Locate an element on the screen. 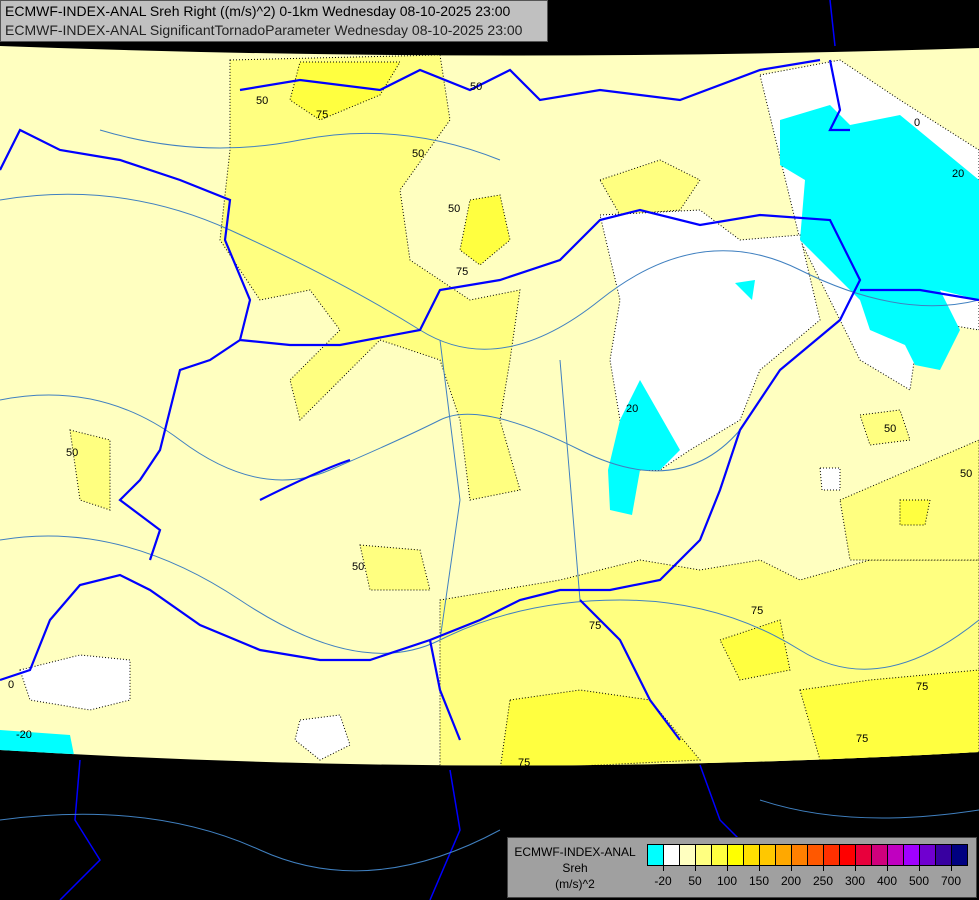 The height and width of the screenshot is (900, 979). legend-tick-label: 250 is located at coordinates (823, 881).